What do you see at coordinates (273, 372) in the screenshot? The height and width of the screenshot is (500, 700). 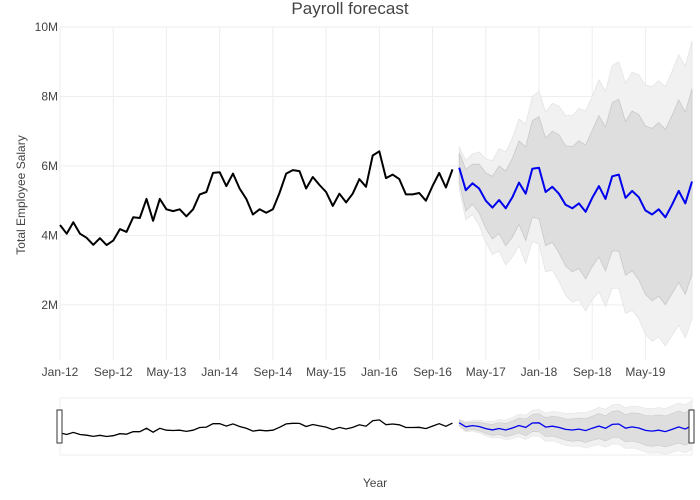 I see `x-tick-label-4: Sep-14` at bounding box center [273, 372].